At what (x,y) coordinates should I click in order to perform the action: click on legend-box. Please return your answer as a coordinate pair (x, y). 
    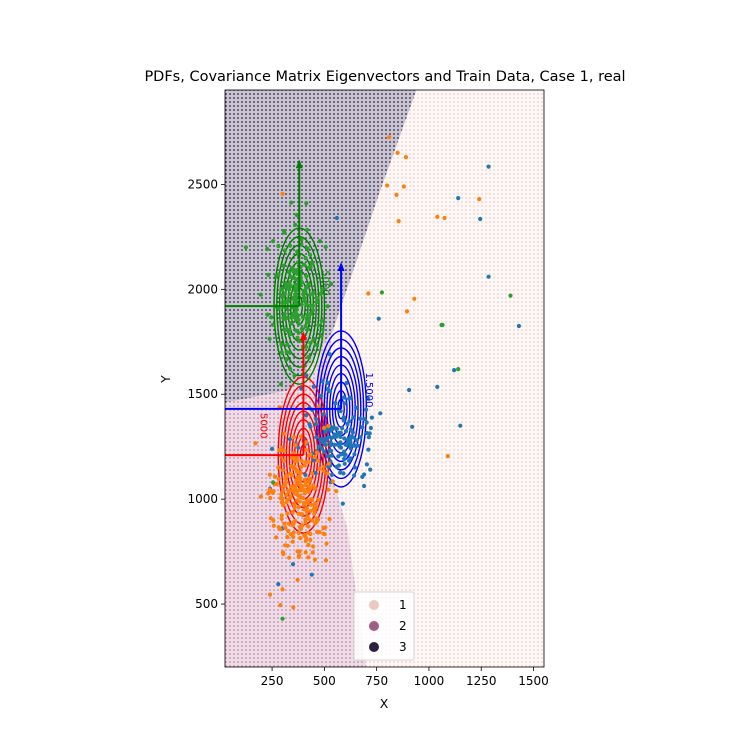
    Looking at the image, I should click on (384, 626).